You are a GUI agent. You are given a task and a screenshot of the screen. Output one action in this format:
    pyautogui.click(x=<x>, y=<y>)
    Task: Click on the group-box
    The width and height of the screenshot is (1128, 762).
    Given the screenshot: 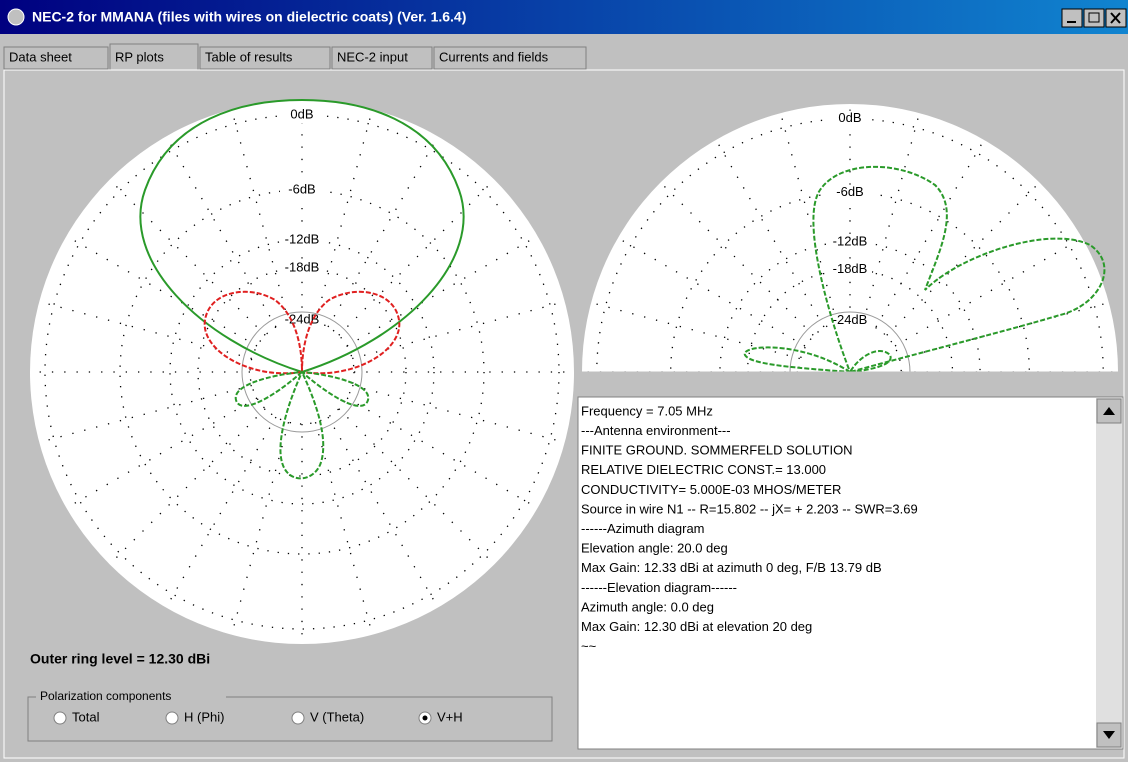 What is the action you would take?
    pyautogui.click(x=290, y=719)
    